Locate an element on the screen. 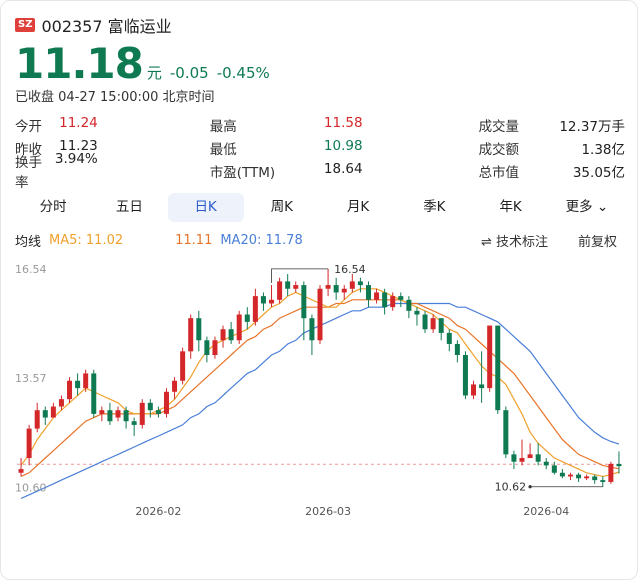 This screenshot has height=580, width=638. price-change-pct: -0.45% is located at coordinates (243, 73).